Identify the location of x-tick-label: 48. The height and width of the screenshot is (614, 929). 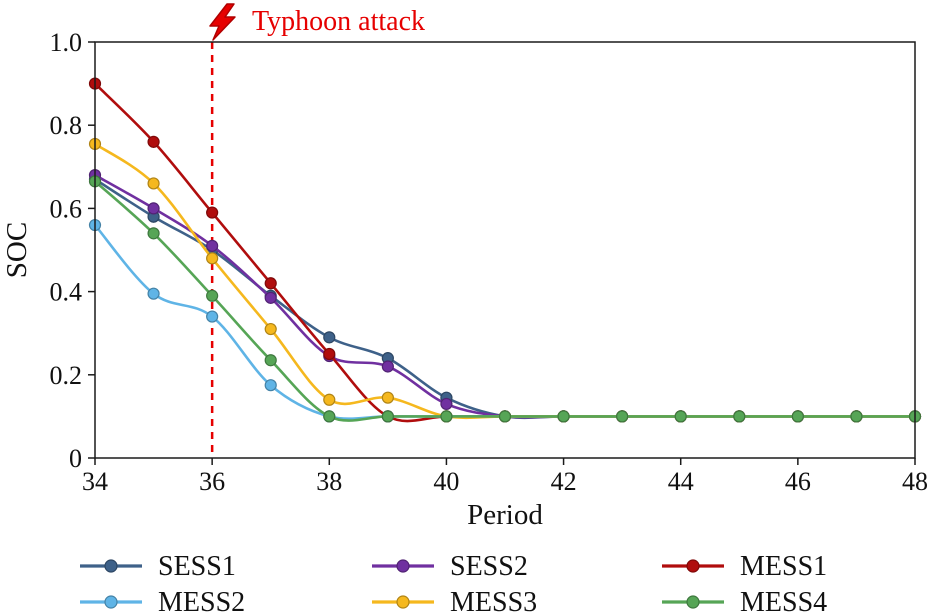
(915, 481).